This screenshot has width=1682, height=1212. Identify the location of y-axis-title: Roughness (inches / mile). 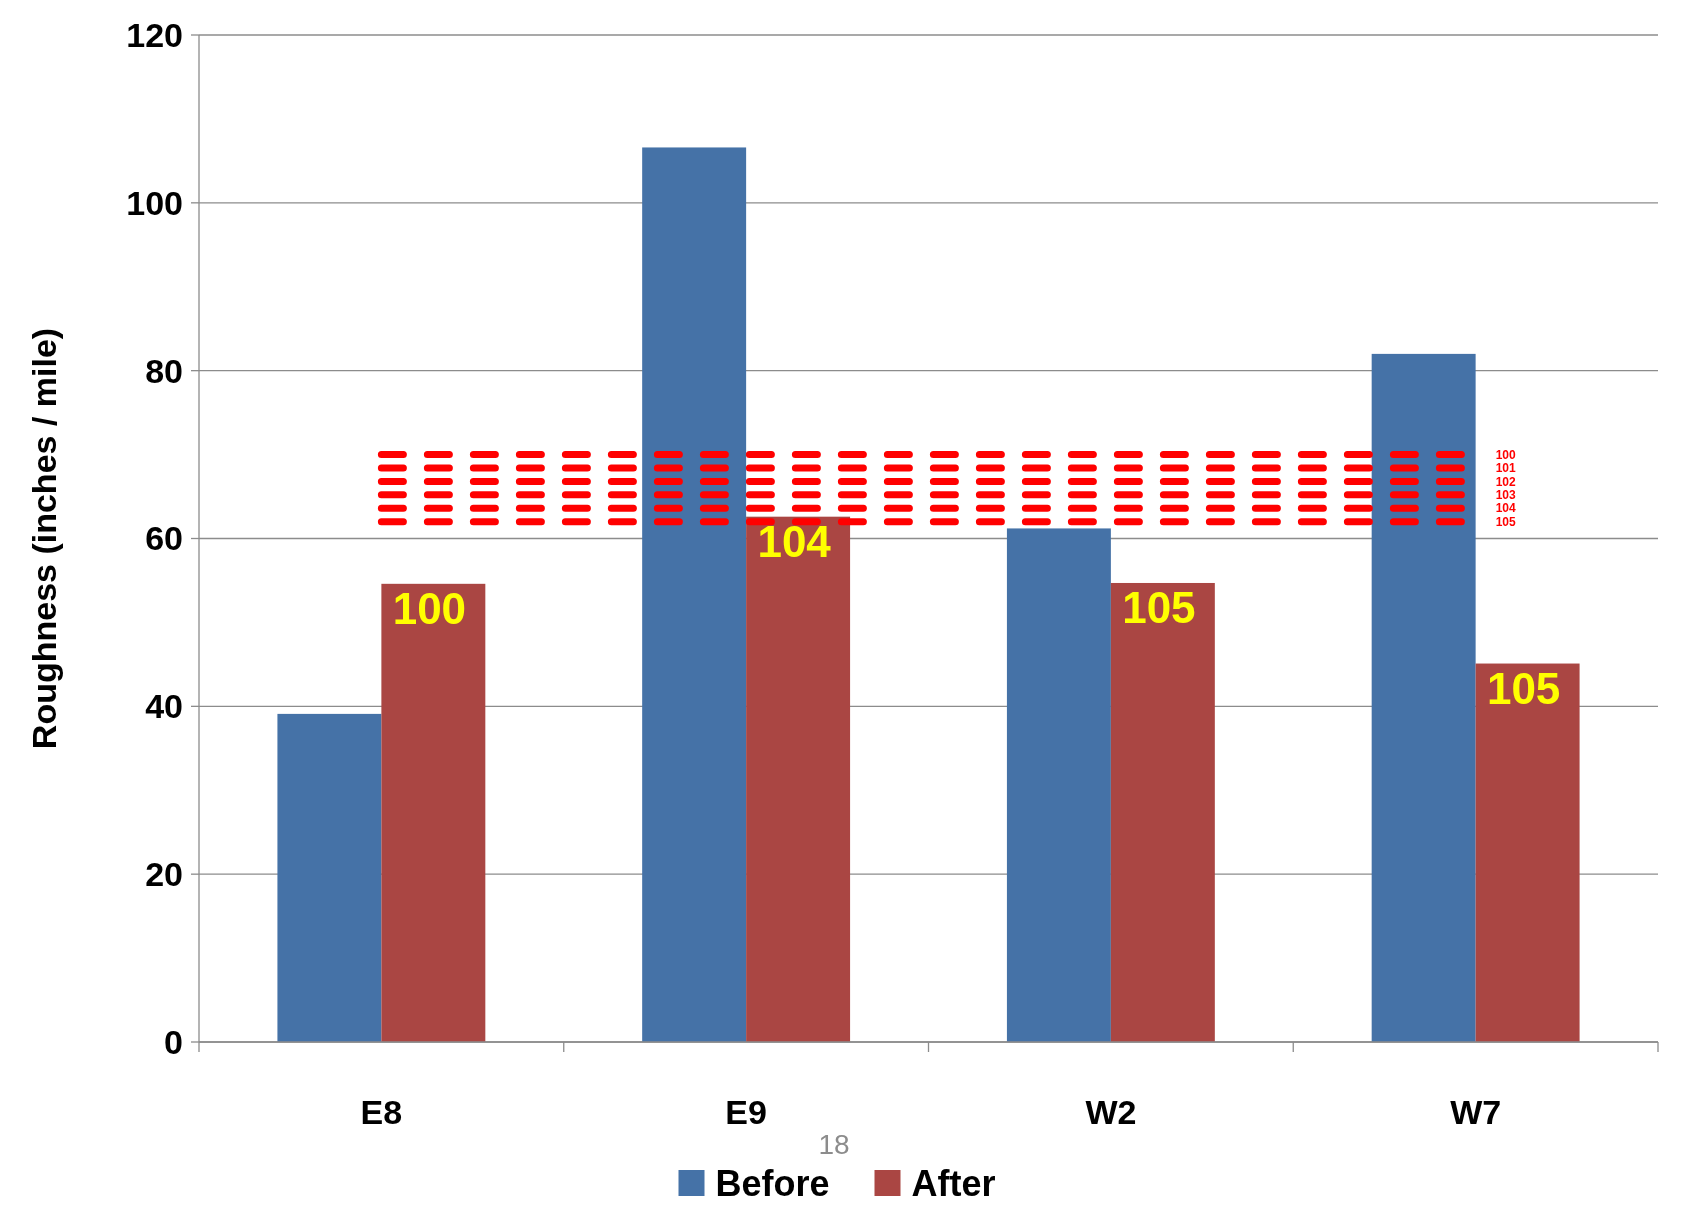
(44, 538).